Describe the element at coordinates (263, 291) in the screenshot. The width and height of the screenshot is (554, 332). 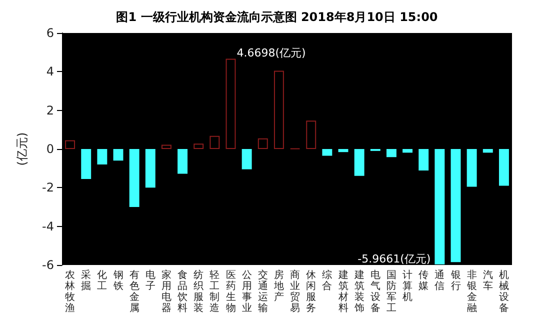
I see `x-tick-label: 交通运输` at that location.